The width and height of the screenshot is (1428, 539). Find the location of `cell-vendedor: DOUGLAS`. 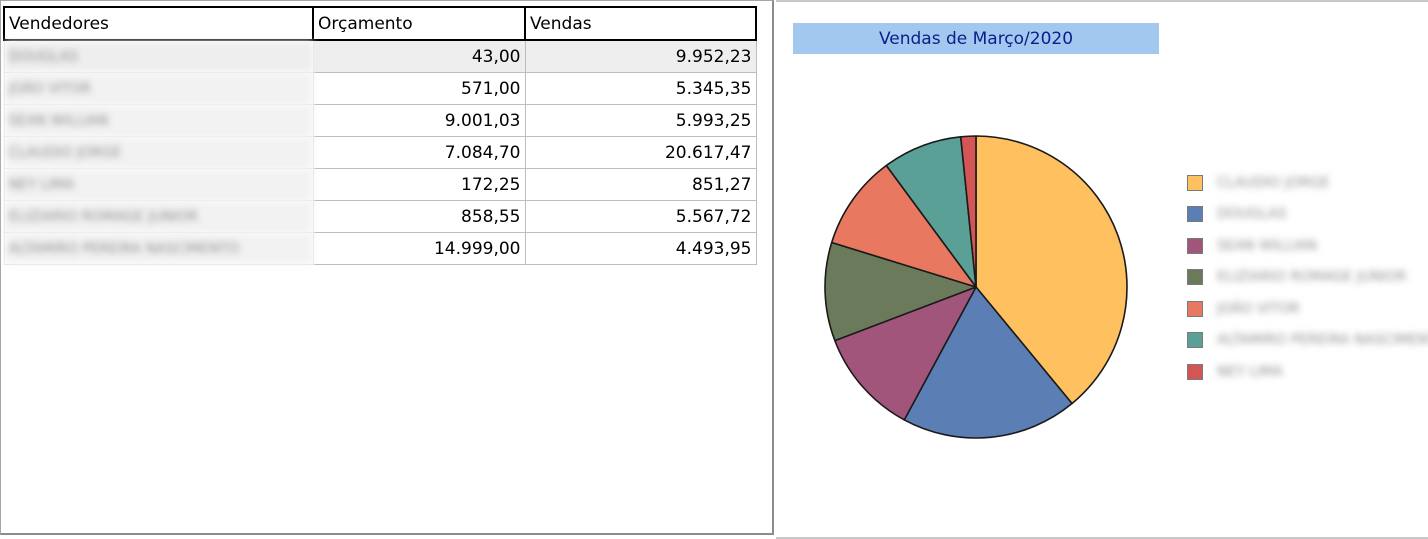

cell-vendedor: DOUGLAS is located at coordinates (158, 56).